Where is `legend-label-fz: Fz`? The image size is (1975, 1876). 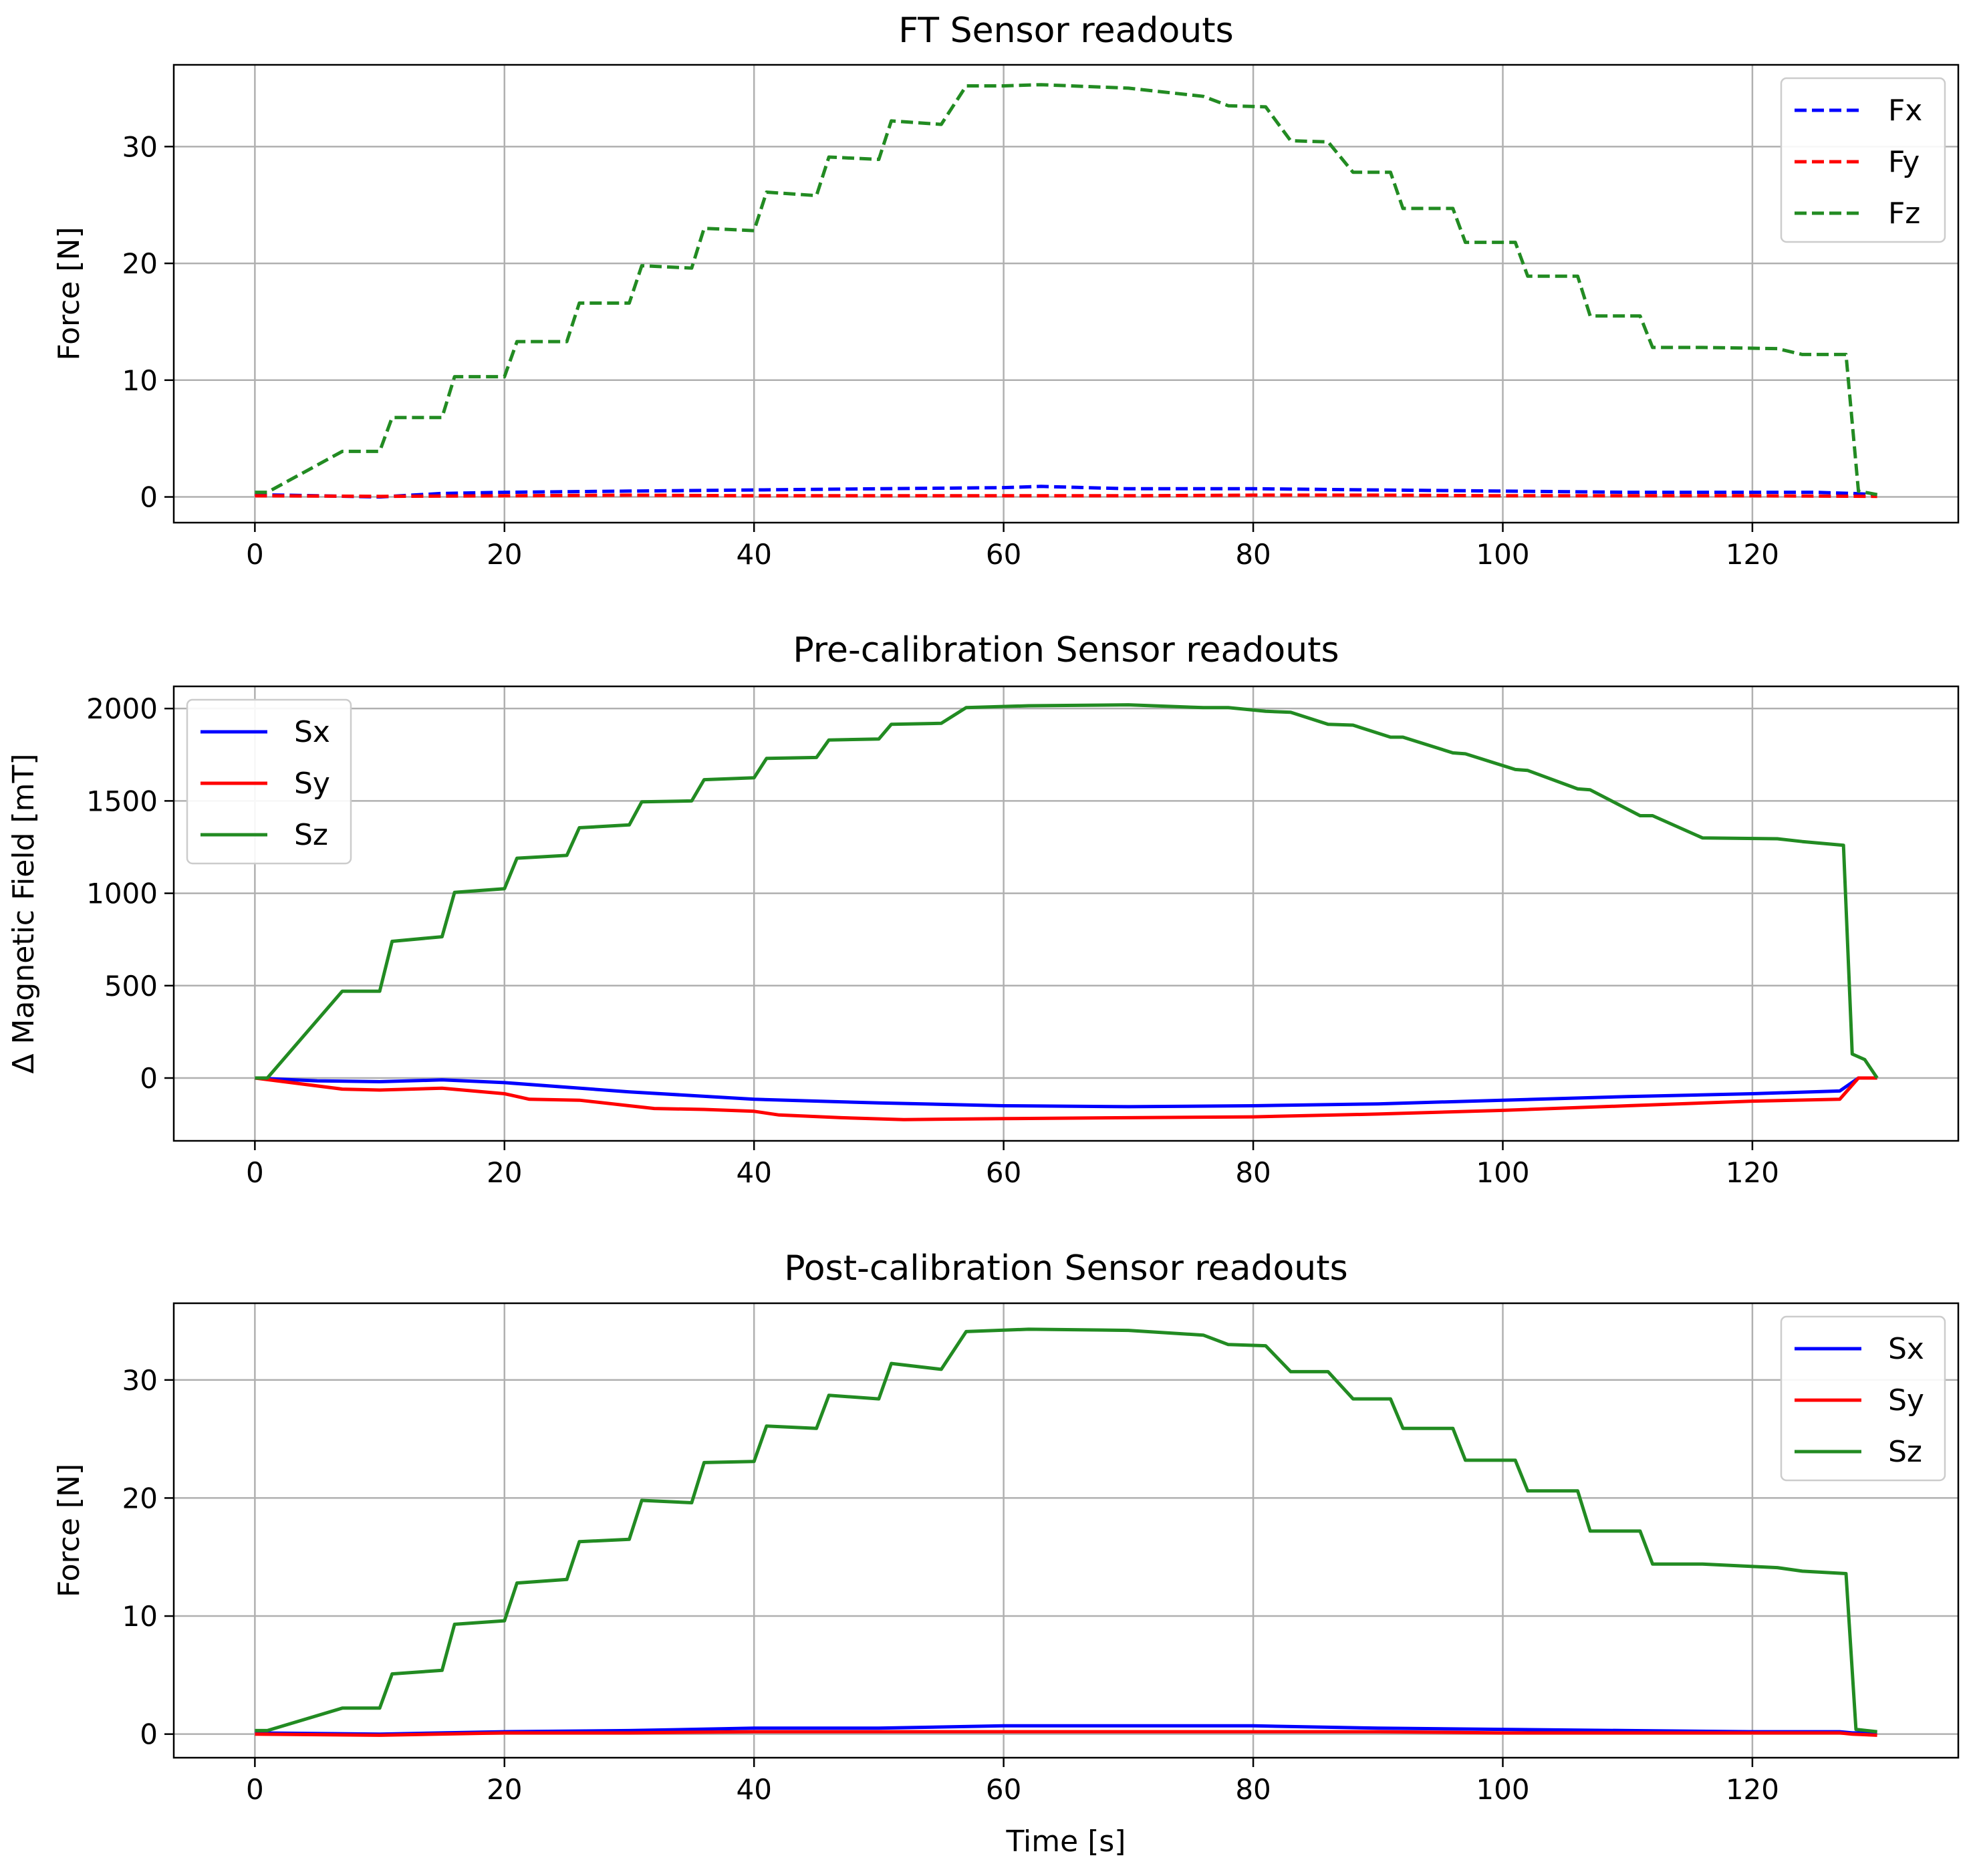
legend-label-fz: Fz is located at coordinates (1904, 213).